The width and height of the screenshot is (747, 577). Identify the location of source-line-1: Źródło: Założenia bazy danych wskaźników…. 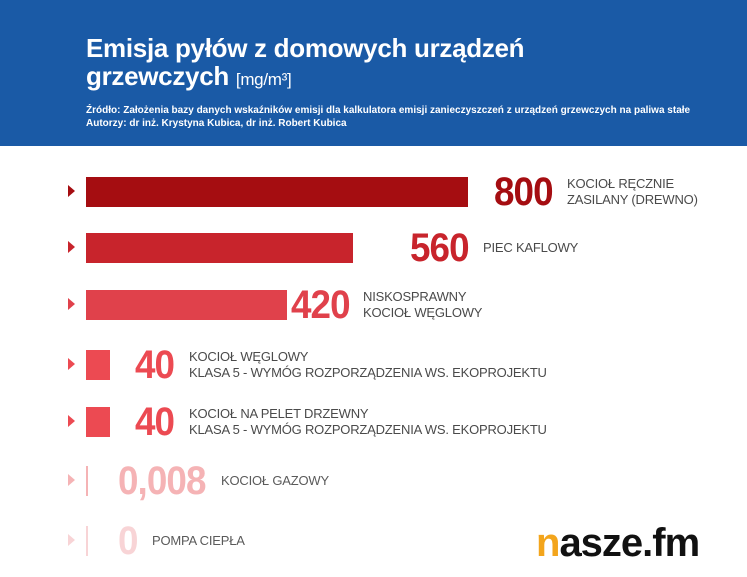
(388, 110).